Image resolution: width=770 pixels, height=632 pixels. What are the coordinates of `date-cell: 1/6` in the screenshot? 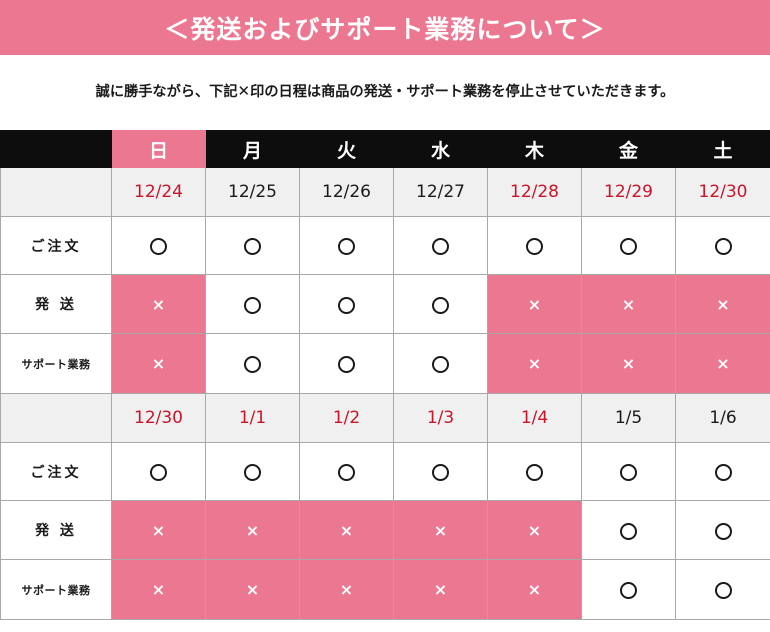 It's located at (722, 418).